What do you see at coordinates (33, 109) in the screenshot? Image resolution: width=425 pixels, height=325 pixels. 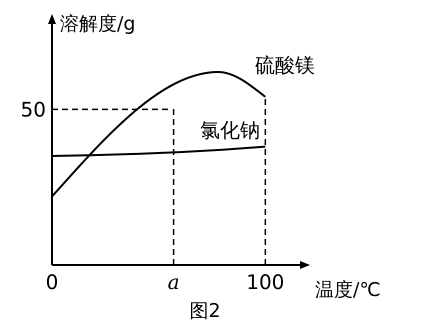 I see `text: 50` at bounding box center [33, 109].